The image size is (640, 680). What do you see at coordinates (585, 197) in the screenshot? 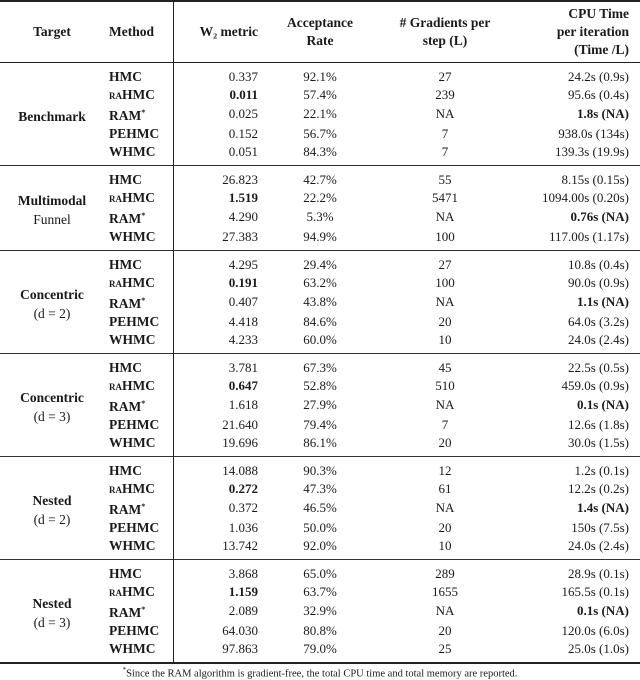
I see `cpu-time-cell: 1094.00s (0.20s)` at bounding box center [585, 197].